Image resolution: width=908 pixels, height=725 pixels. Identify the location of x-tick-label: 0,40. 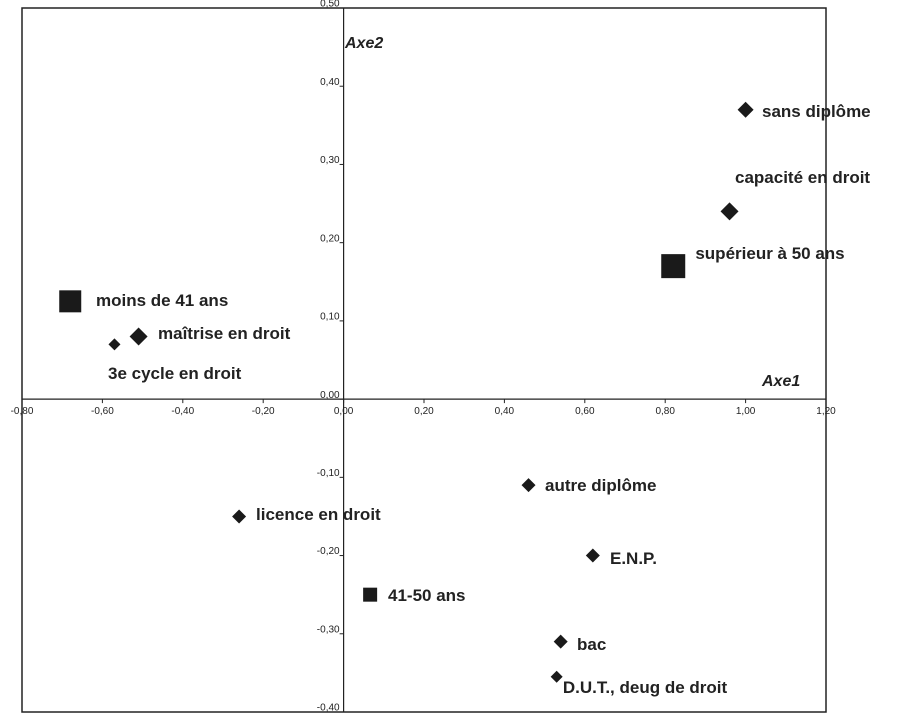
(505, 411).